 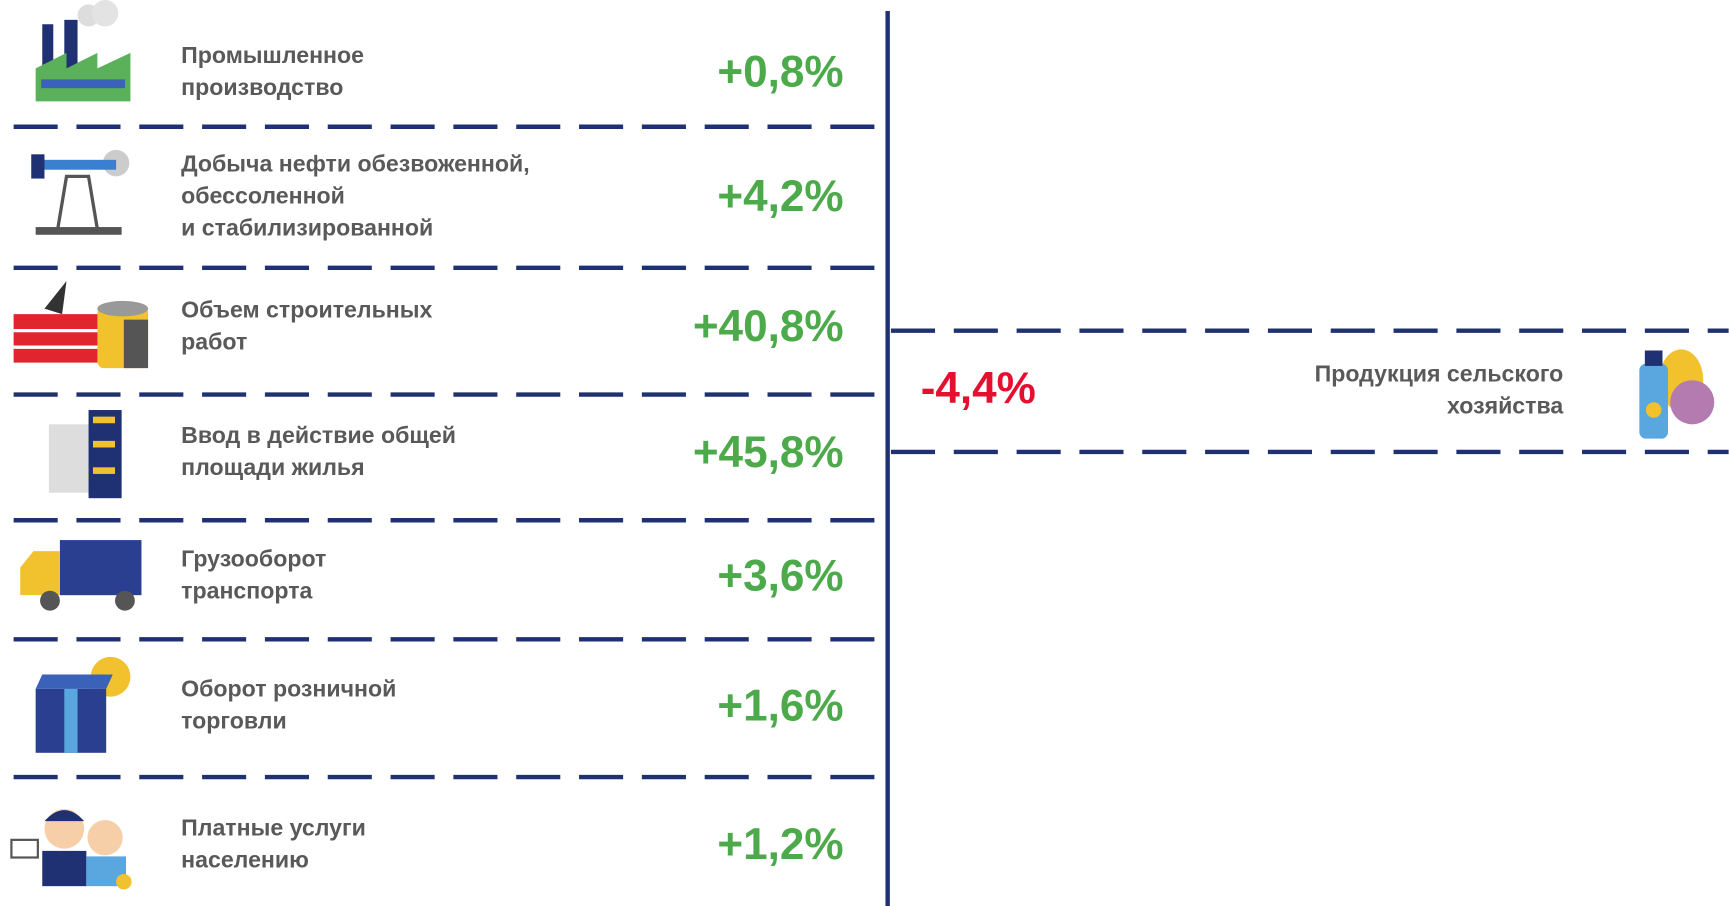 I want to click on row-label: транспорта, so click(x=247, y=591).